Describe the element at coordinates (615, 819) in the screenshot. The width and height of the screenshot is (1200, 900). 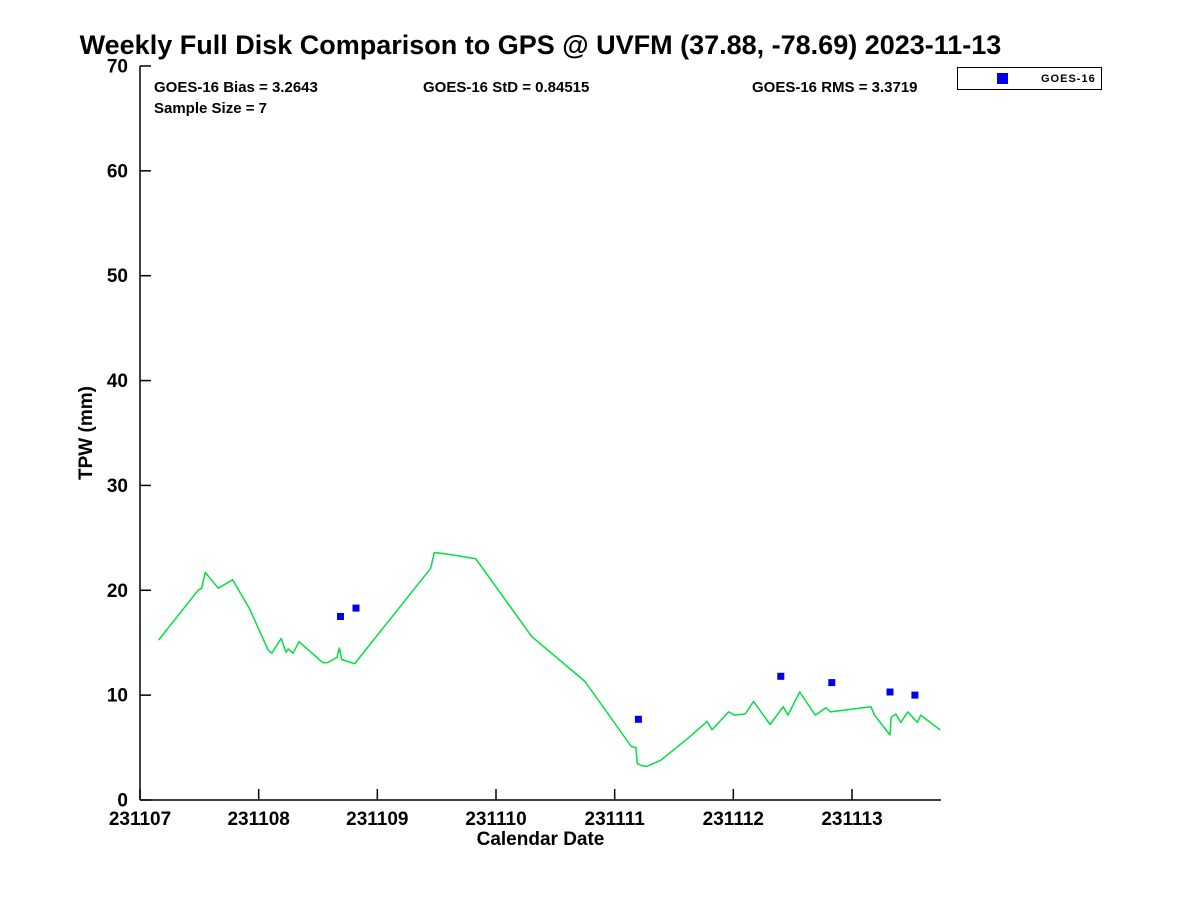
I see `x-tick-label: 231111` at that location.